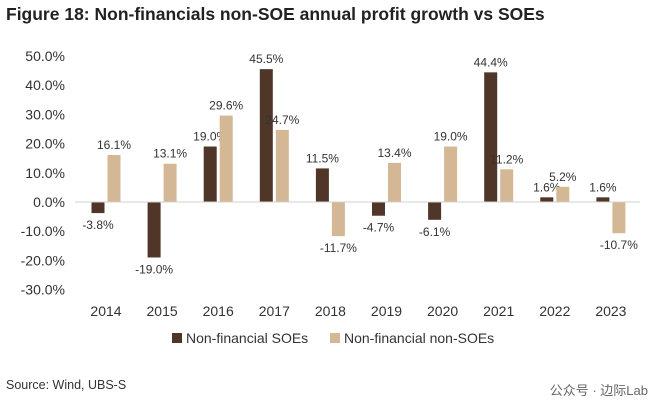 The width and height of the screenshot is (660, 418). Describe the element at coordinates (247, 338) in the screenshot. I see `legend-label: Non-financial SOEs` at that location.